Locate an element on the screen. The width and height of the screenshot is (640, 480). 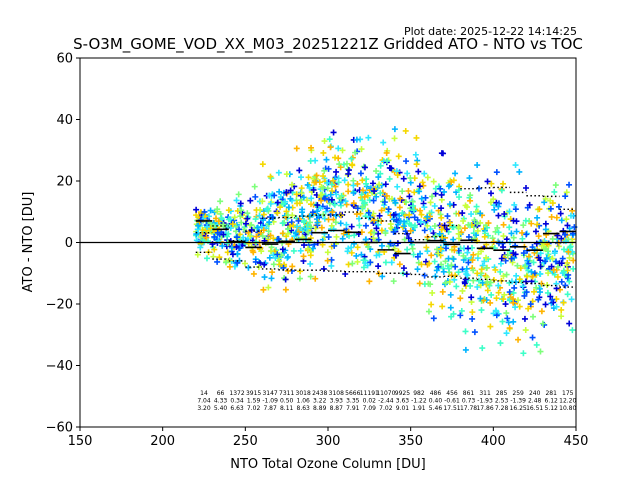
bin-std-label: 17.78 is located at coordinates (468, 408).